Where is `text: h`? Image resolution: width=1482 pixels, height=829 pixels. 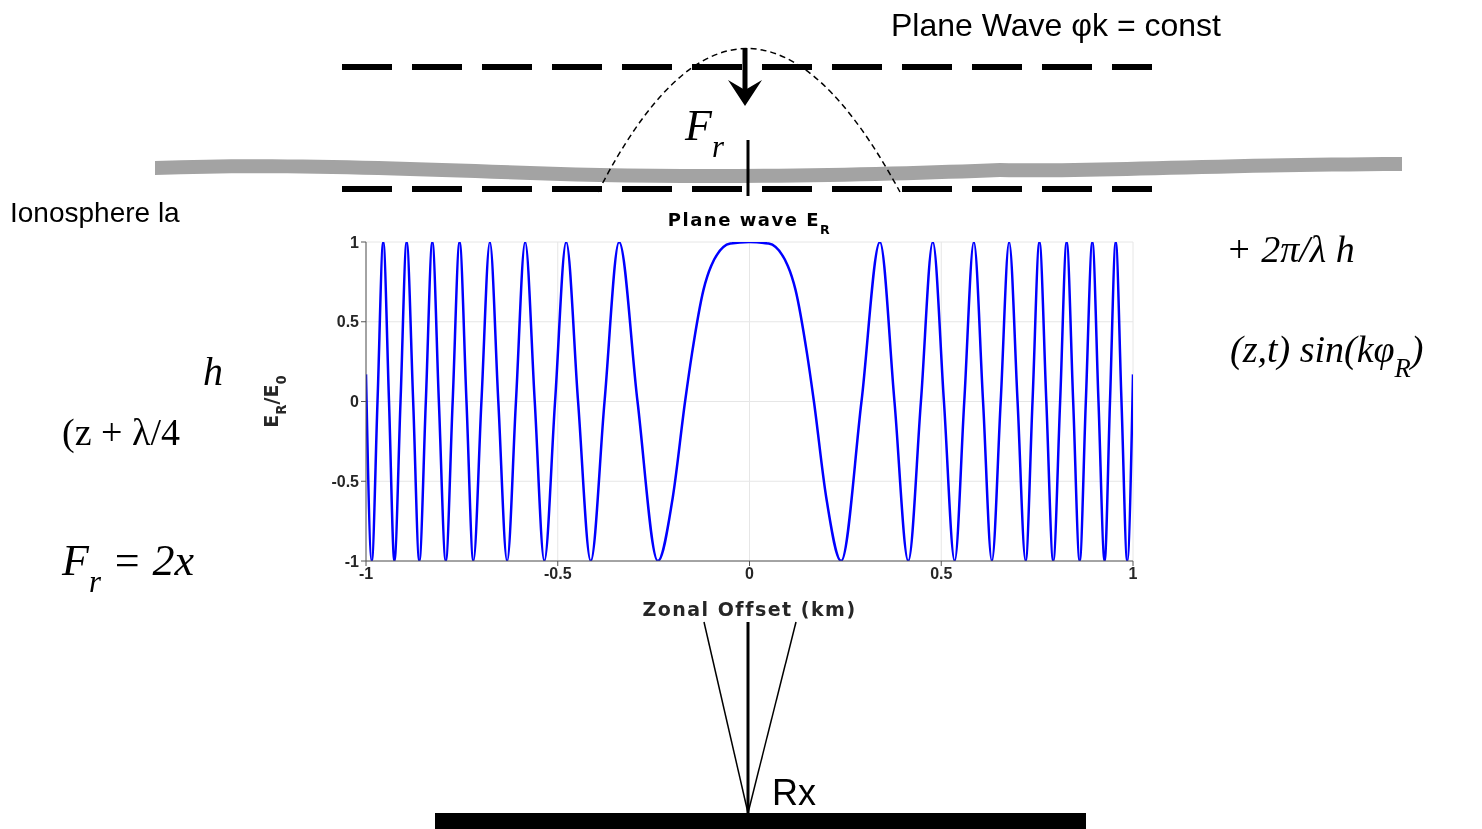 text: h is located at coordinates (213, 371).